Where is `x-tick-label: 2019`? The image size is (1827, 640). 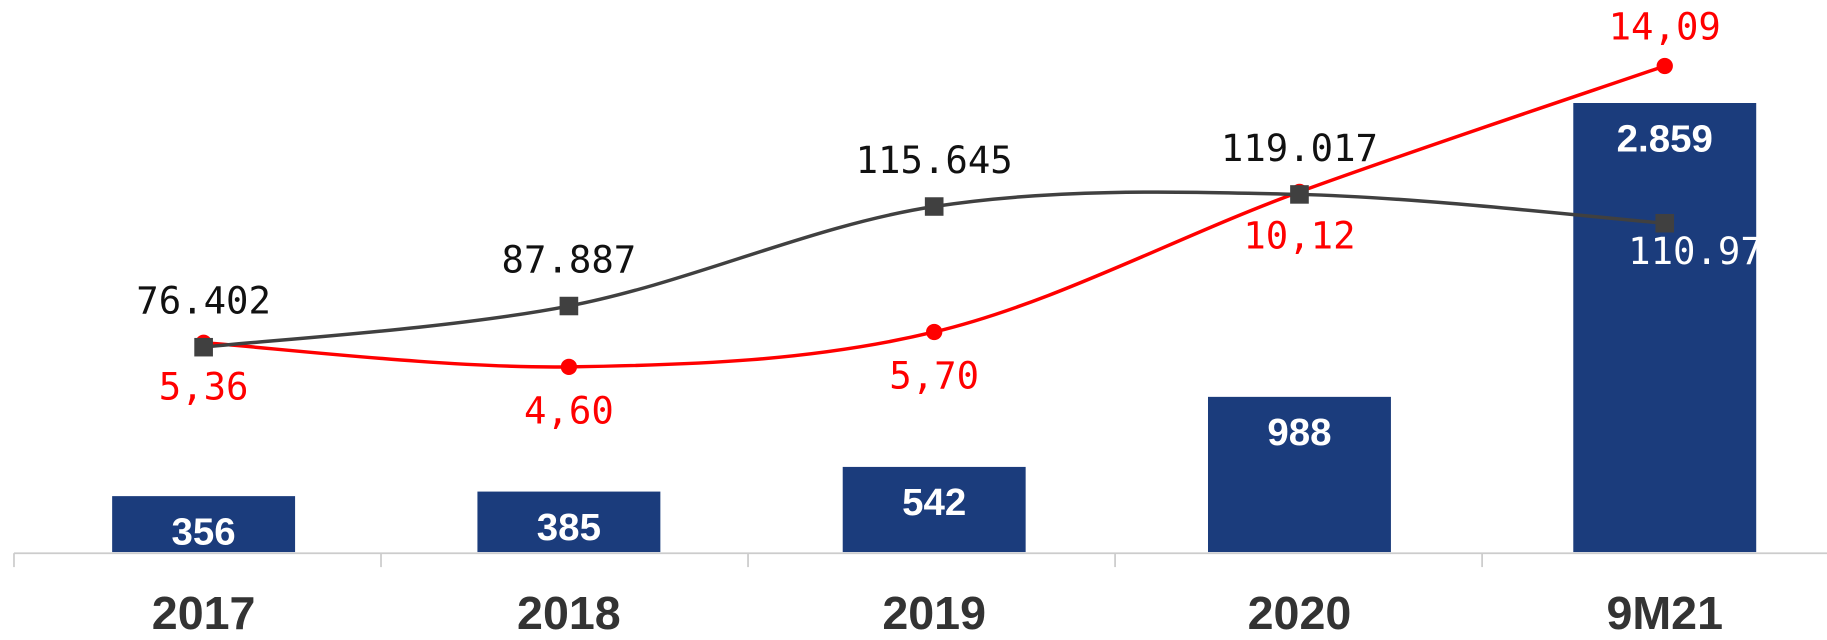 x-tick-label: 2019 is located at coordinates (934, 613).